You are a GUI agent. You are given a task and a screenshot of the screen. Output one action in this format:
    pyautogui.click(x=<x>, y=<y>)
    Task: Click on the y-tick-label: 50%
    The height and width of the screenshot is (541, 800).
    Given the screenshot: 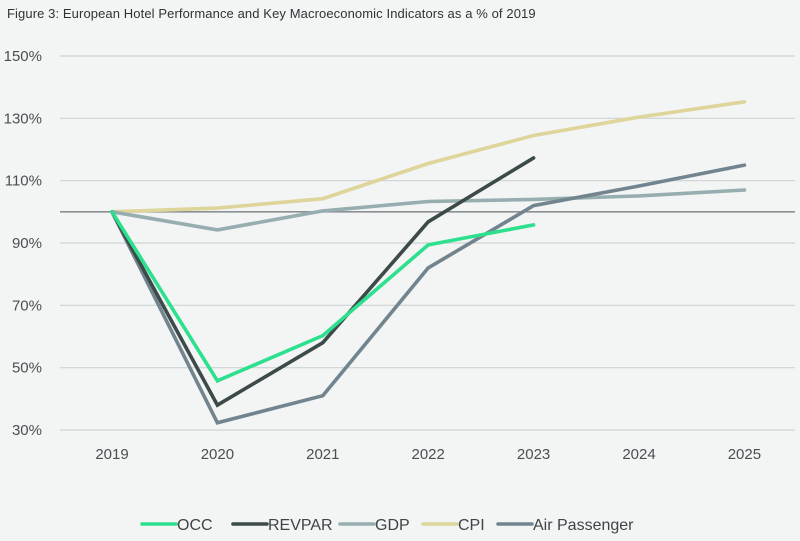 What is the action you would take?
    pyautogui.click(x=27, y=368)
    